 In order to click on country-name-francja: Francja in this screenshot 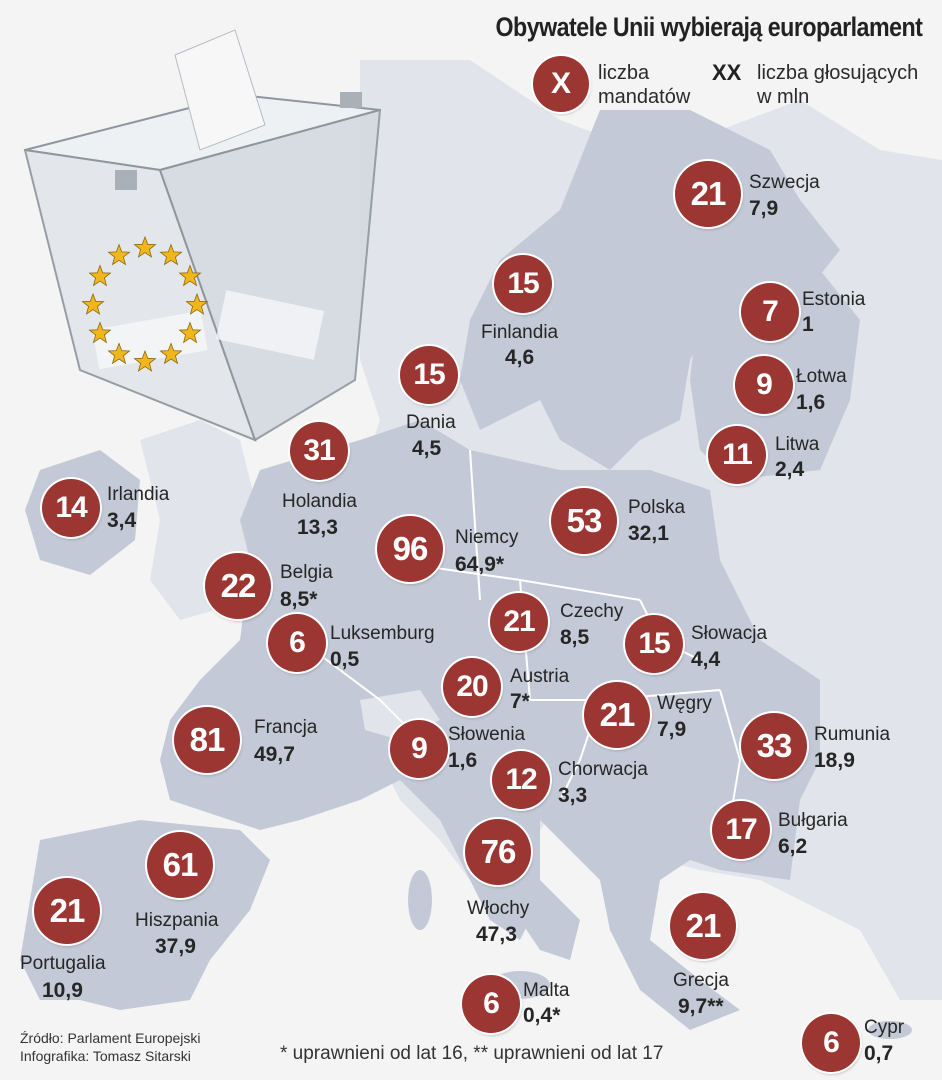, I will do `click(286, 727)`.